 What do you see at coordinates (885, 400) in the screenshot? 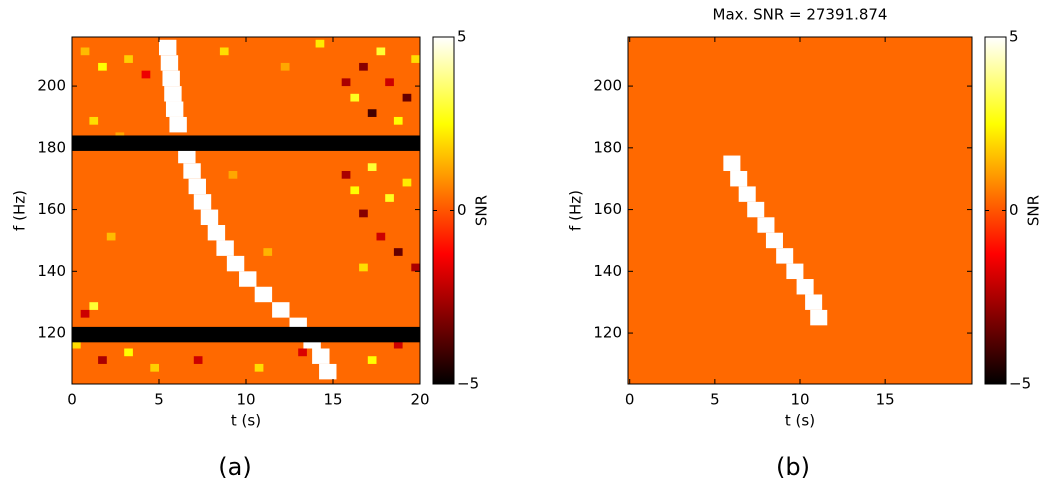
I see `x-tick-label: 15` at bounding box center [885, 400].